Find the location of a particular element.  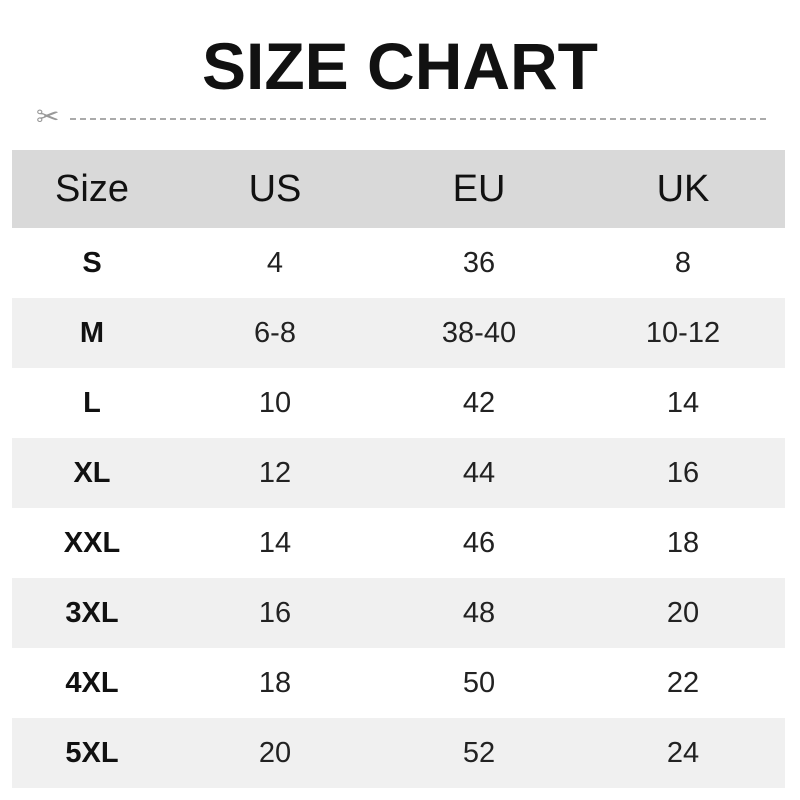

table-row: 4XL 18 50 22 is located at coordinates (398, 683).